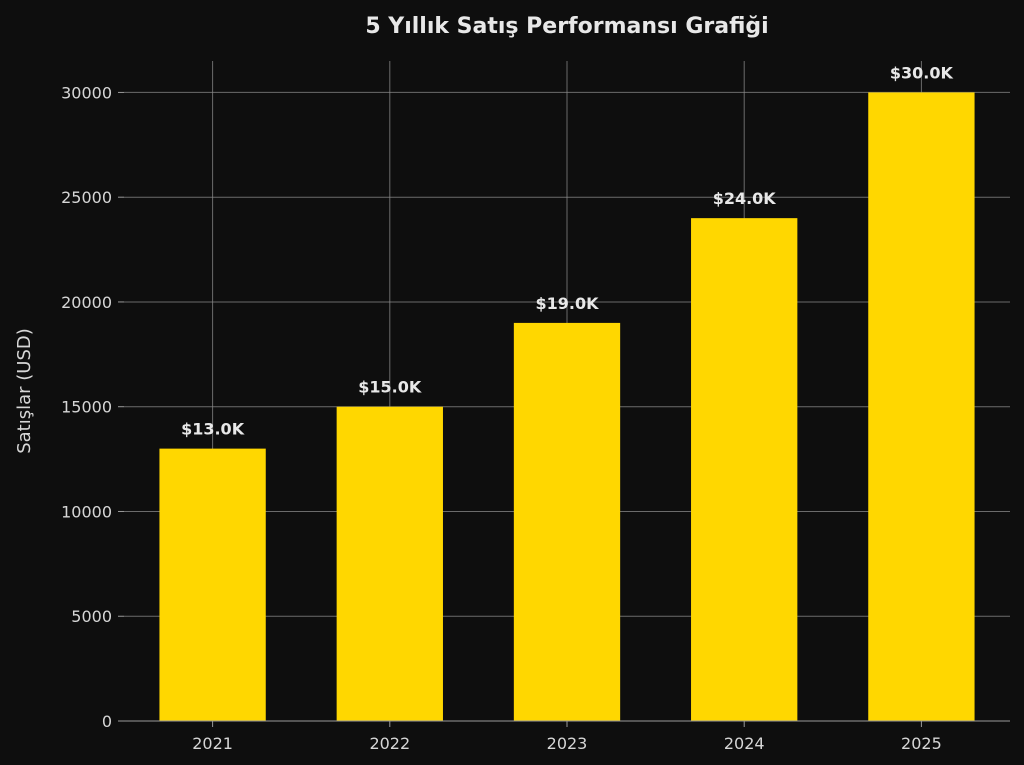 This screenshot has height=765, width=1024. I want to click on y-tick-label: 25000, so click(86, 197).